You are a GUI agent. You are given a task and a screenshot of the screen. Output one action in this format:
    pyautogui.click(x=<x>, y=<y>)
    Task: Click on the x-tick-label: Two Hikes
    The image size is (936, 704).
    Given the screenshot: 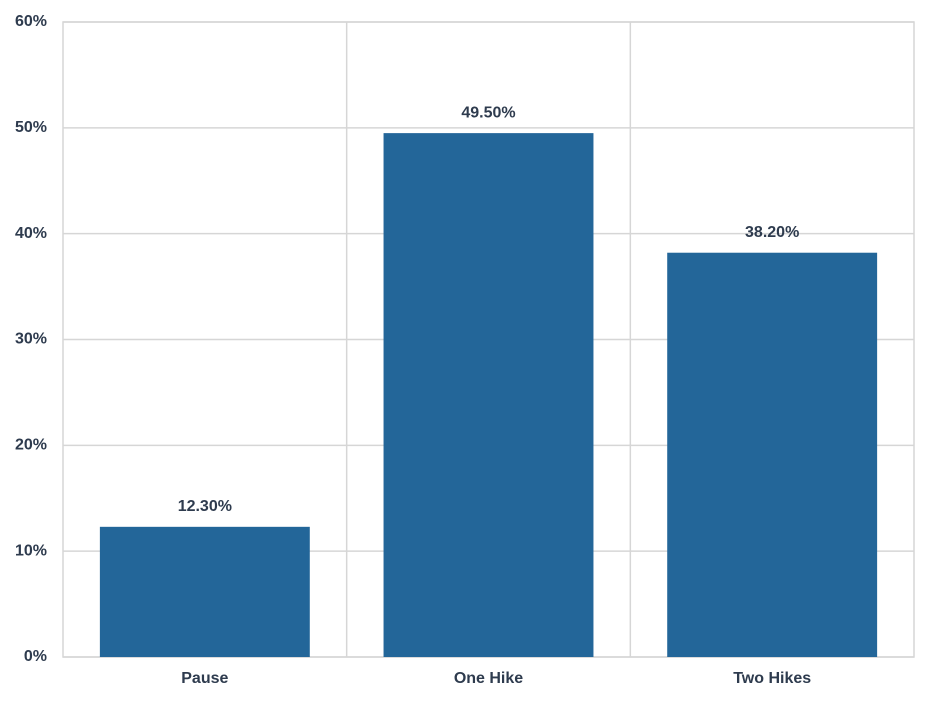 What is the action you would take?
    pyautogui.click(x=772, y=678)
    